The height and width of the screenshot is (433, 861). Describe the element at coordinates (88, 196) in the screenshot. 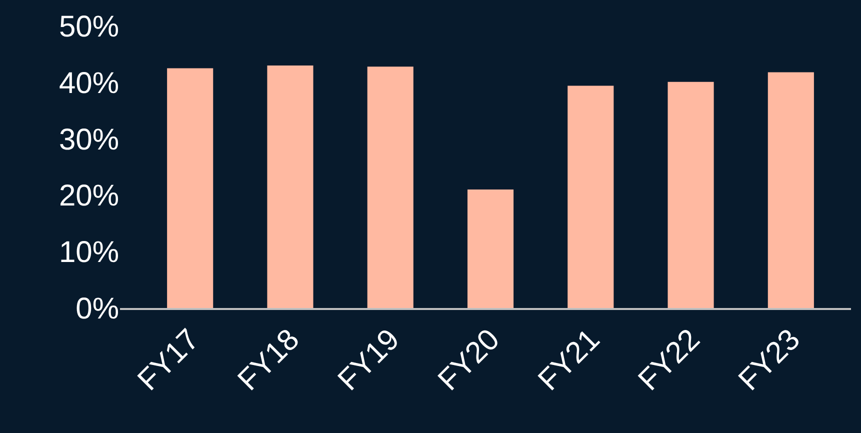

I see `y-tick-label: 20%` at that location.